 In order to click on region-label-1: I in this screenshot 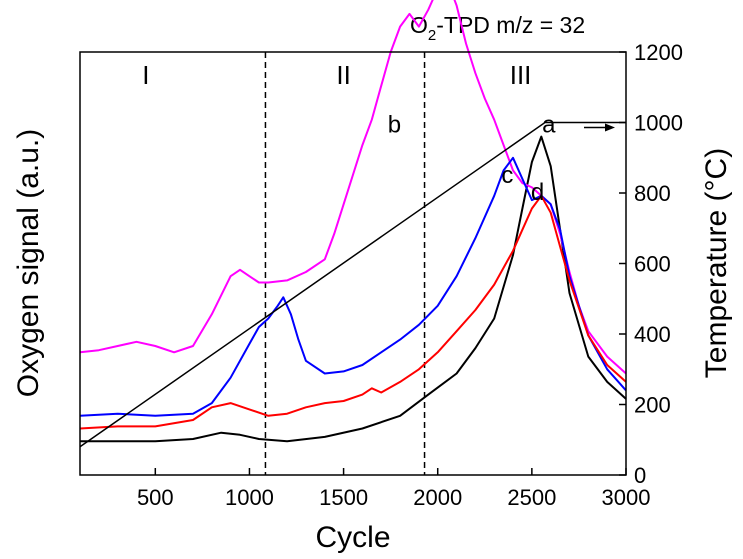, I will do `click(145, 75)`.